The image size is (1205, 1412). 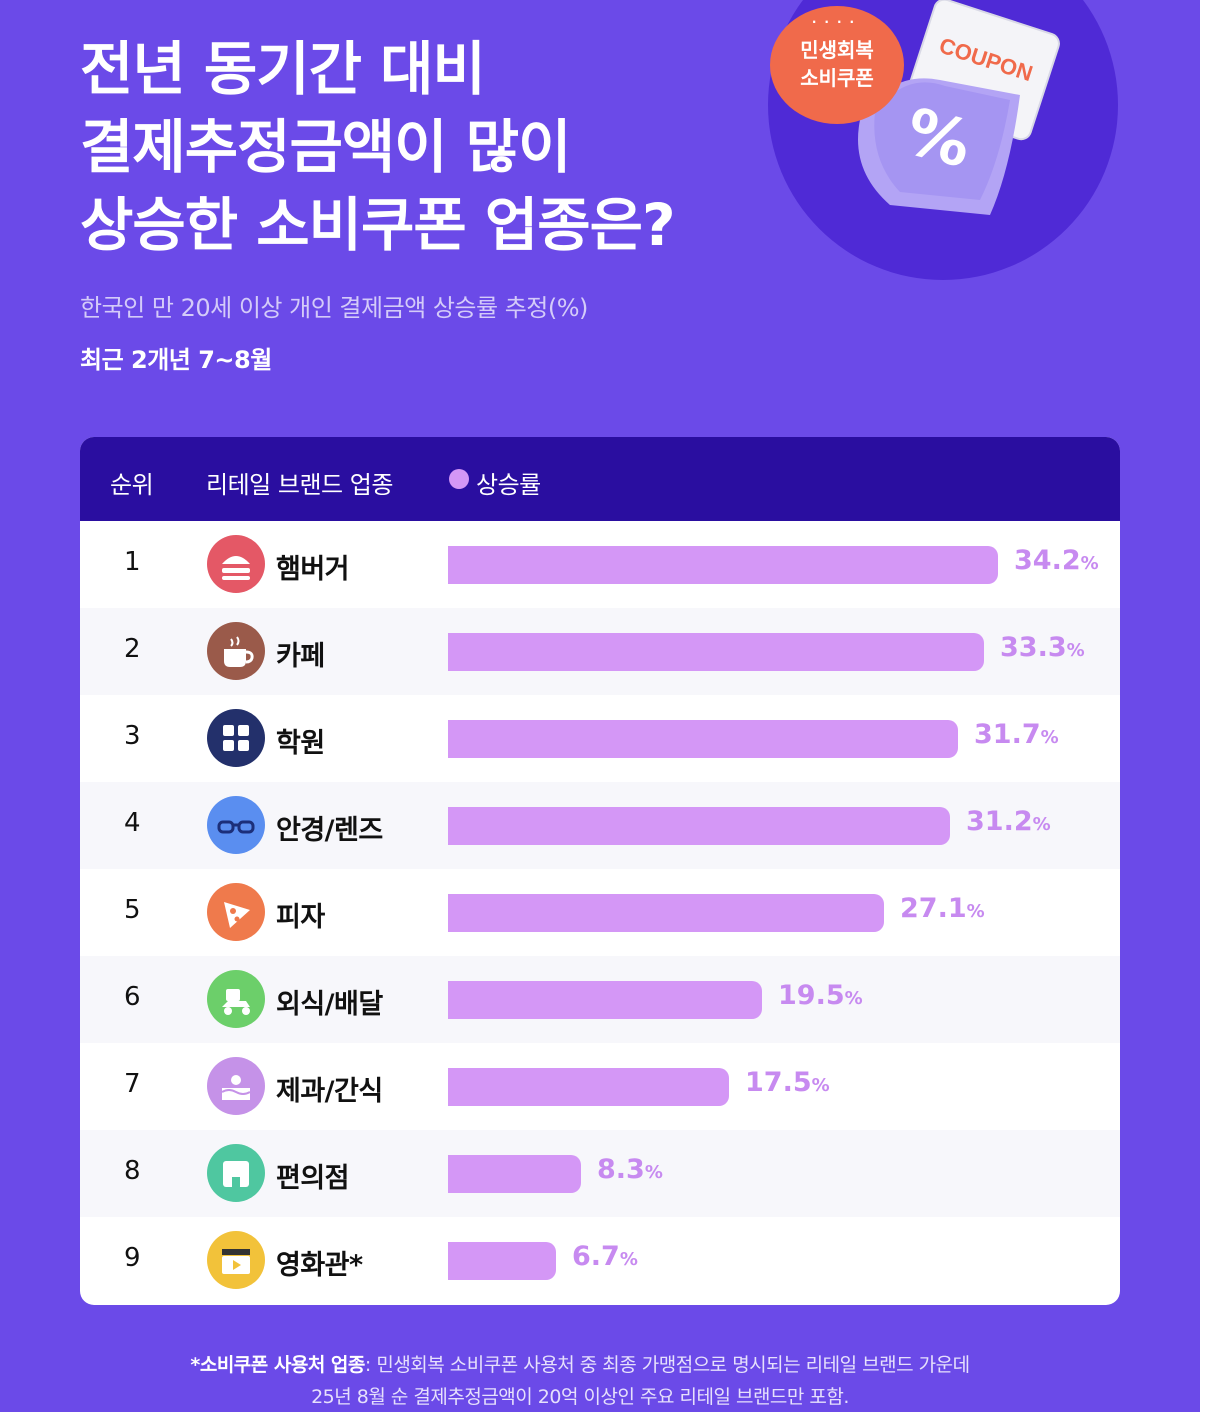 What do you see at coordinates (236, 651) in the screenshot?
I see `coffee-cup-icon` at bounding box center [236, 651].